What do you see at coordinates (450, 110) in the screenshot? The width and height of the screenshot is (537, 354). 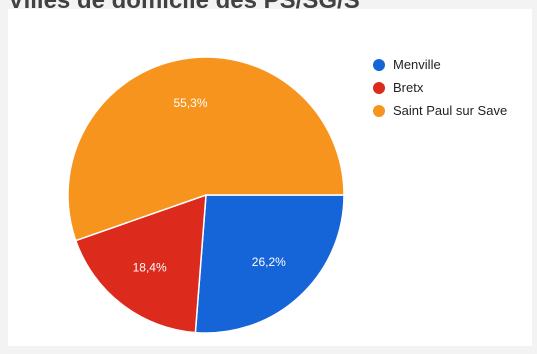 I see `legend-label: Saint Paul sur Save` at bounding box center [450, 110].